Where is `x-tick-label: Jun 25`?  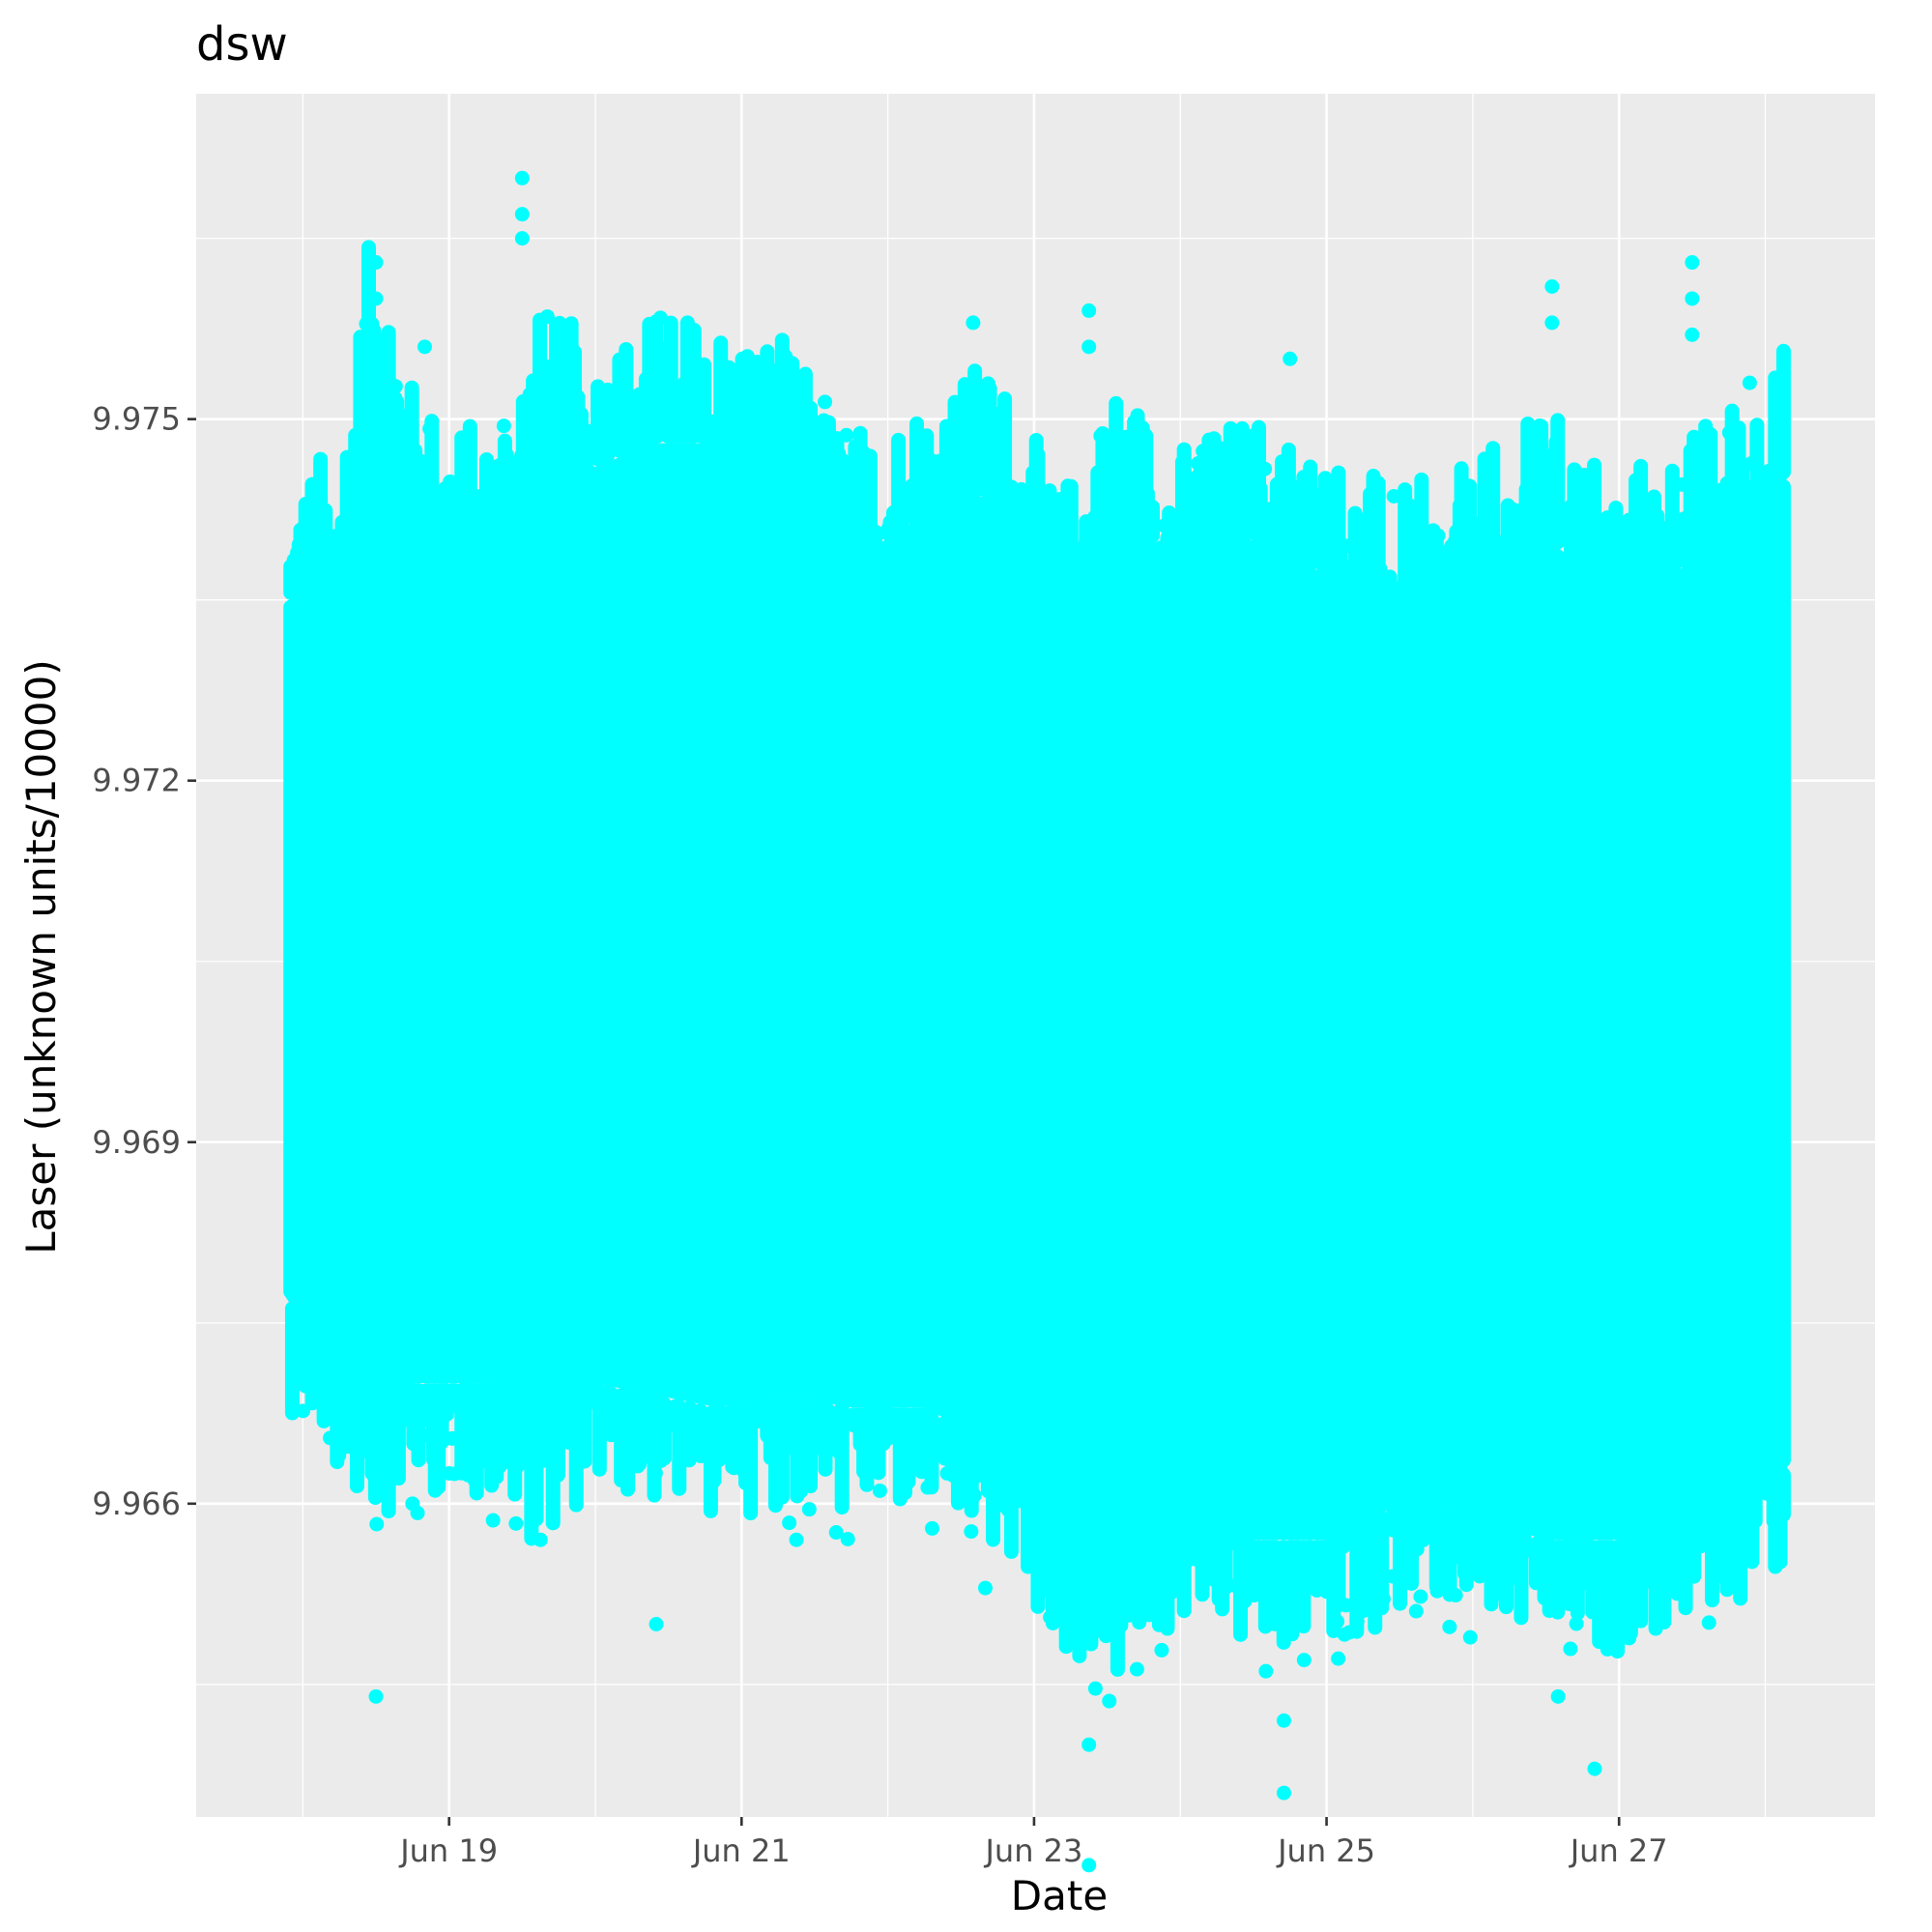 x-tick-label: Jun 25 is located at coordinates (1325, 1850).